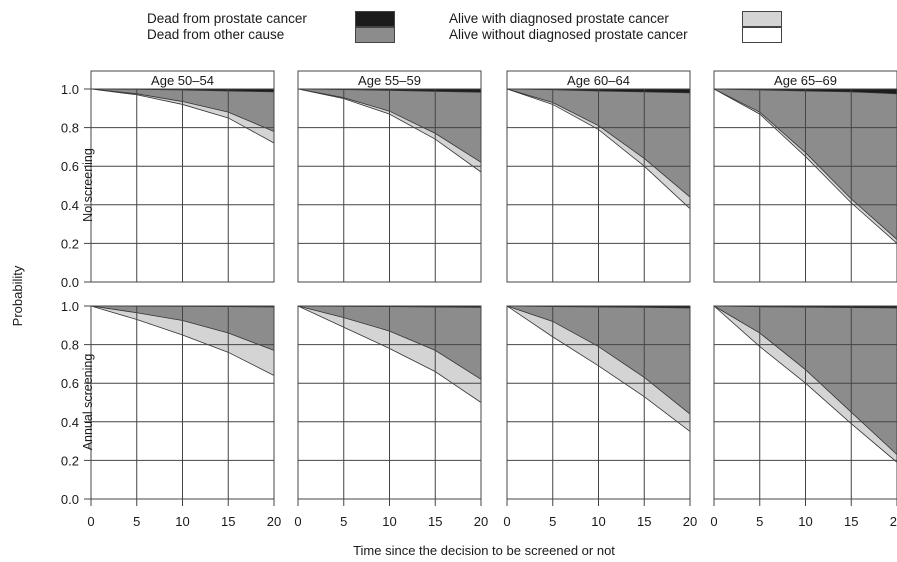  What do you see at coordinates (136, 521) in the screenshot?
I see `x-tick-label-50-54-5: 5` at bounding box center [136, 521].